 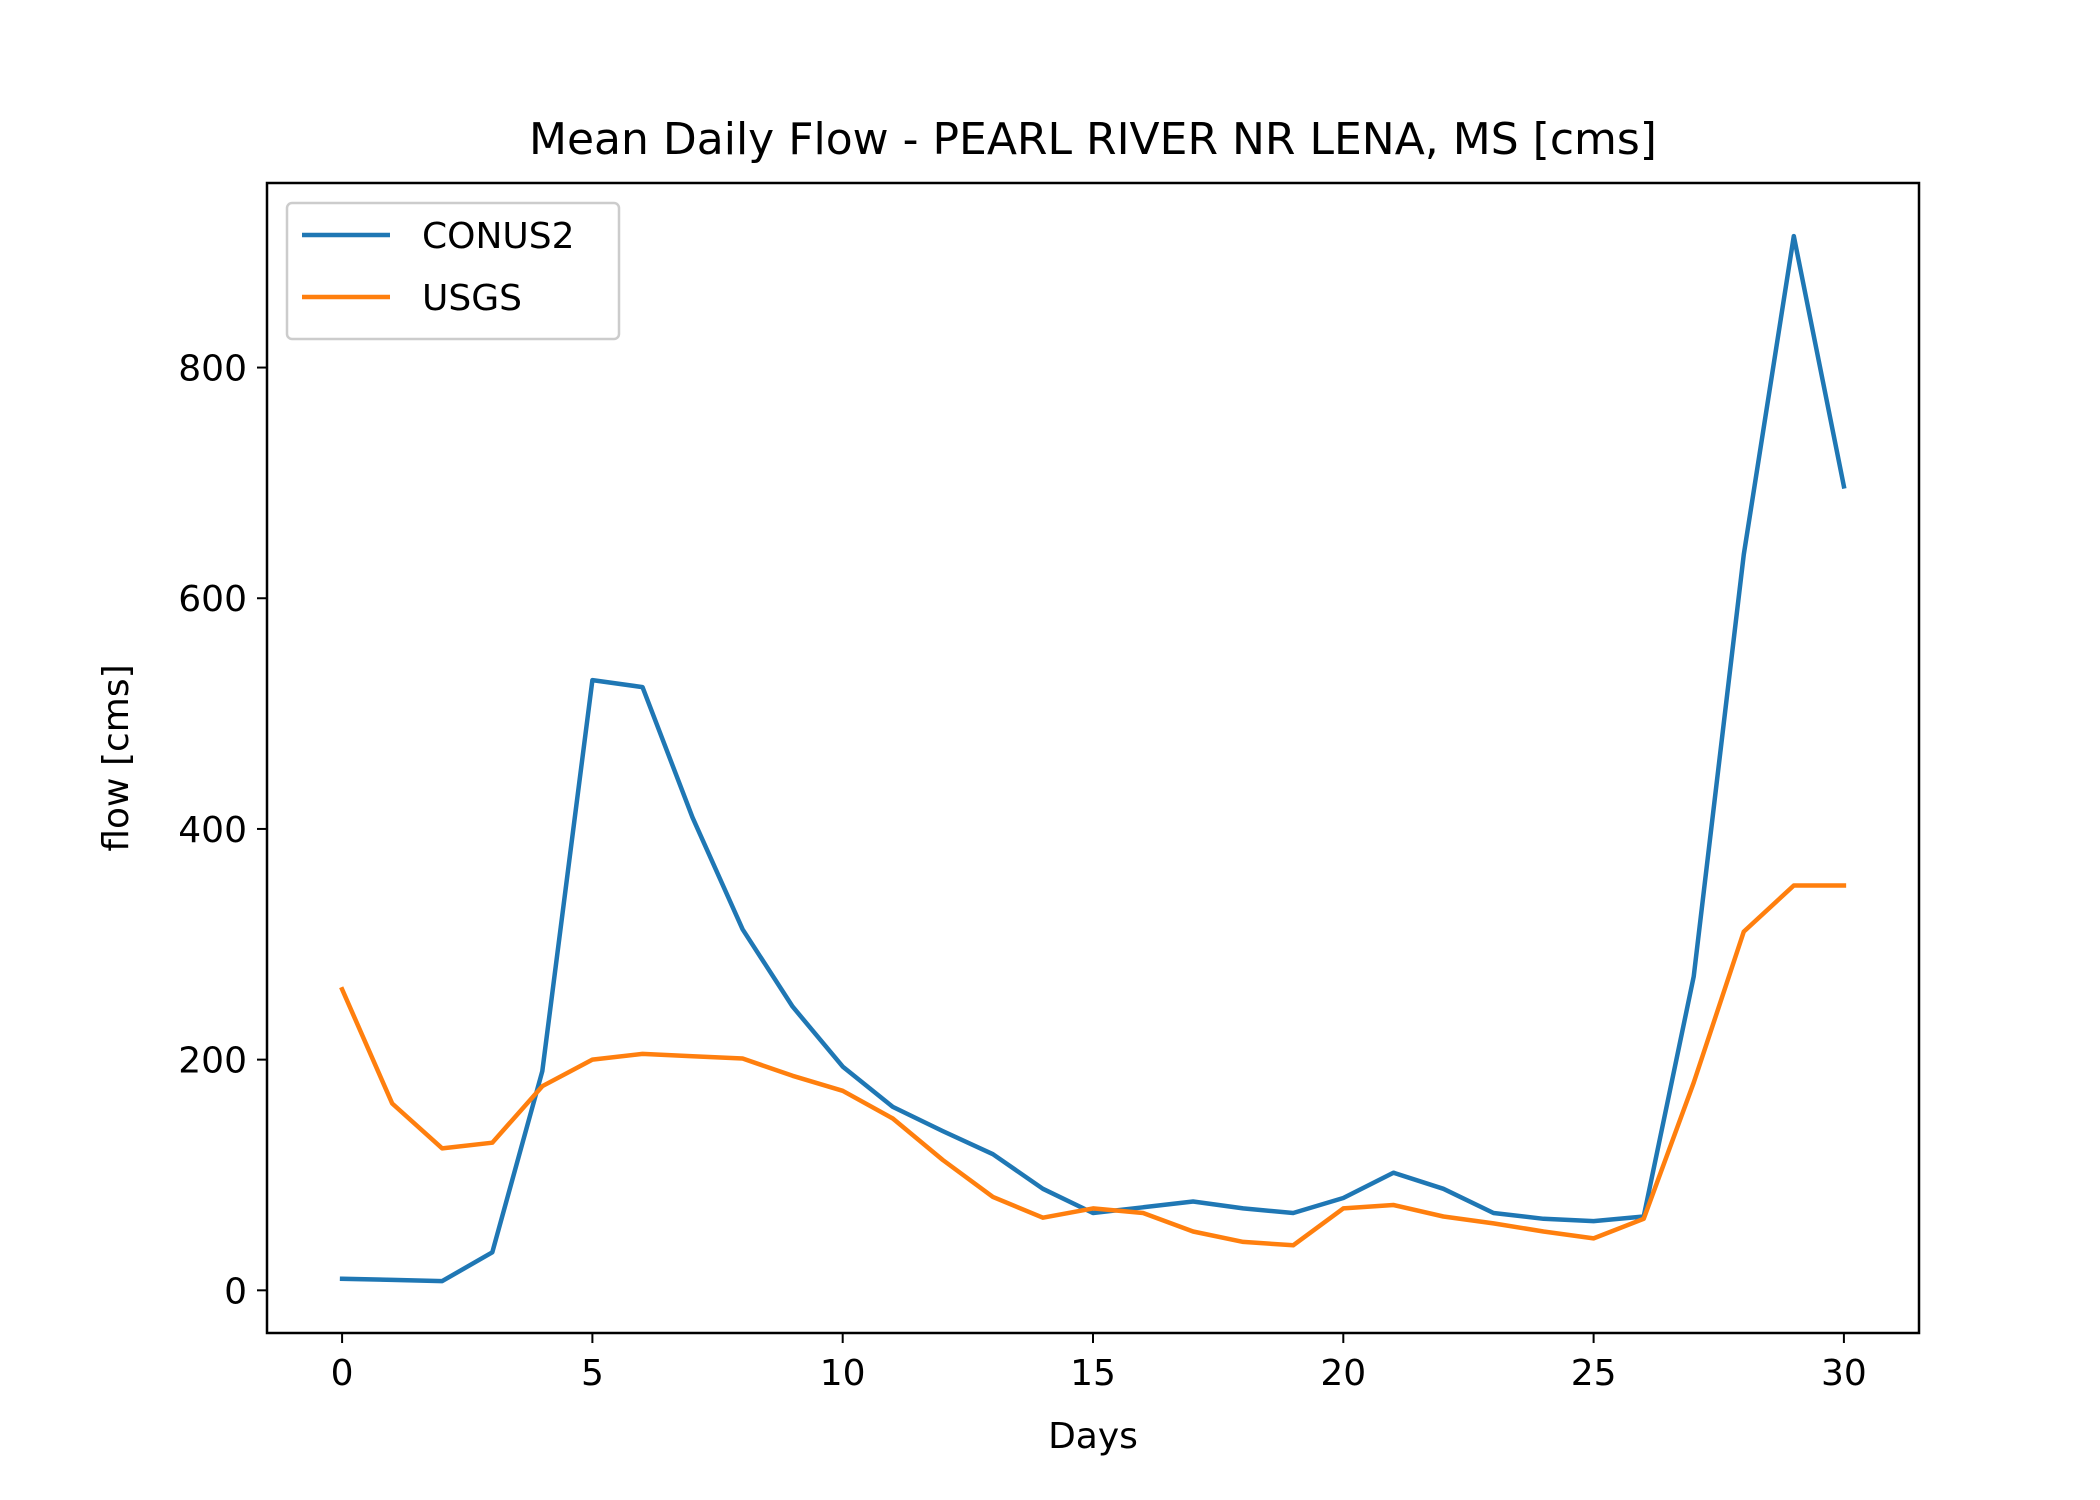 What do you see at coordinates (453, 271) in the screenshot?
I see `legend: CONUS2 USGS` at bounding box center [453, 271].